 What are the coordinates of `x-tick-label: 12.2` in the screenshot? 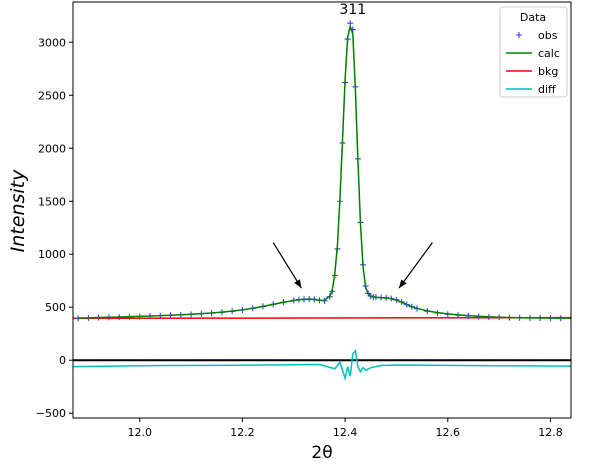 It's located at (242, 432).